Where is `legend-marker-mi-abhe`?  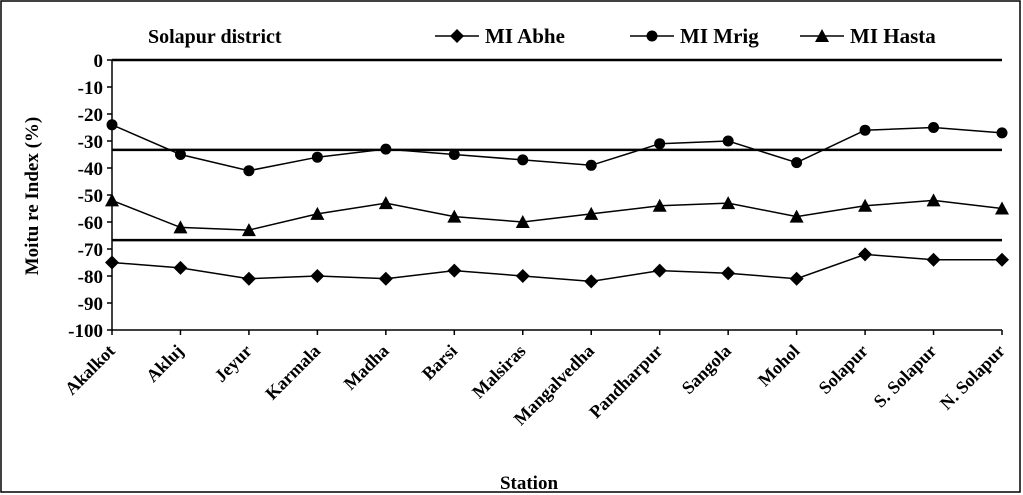 legend-marker-mi-abhe is located at coordinates (457, 36).